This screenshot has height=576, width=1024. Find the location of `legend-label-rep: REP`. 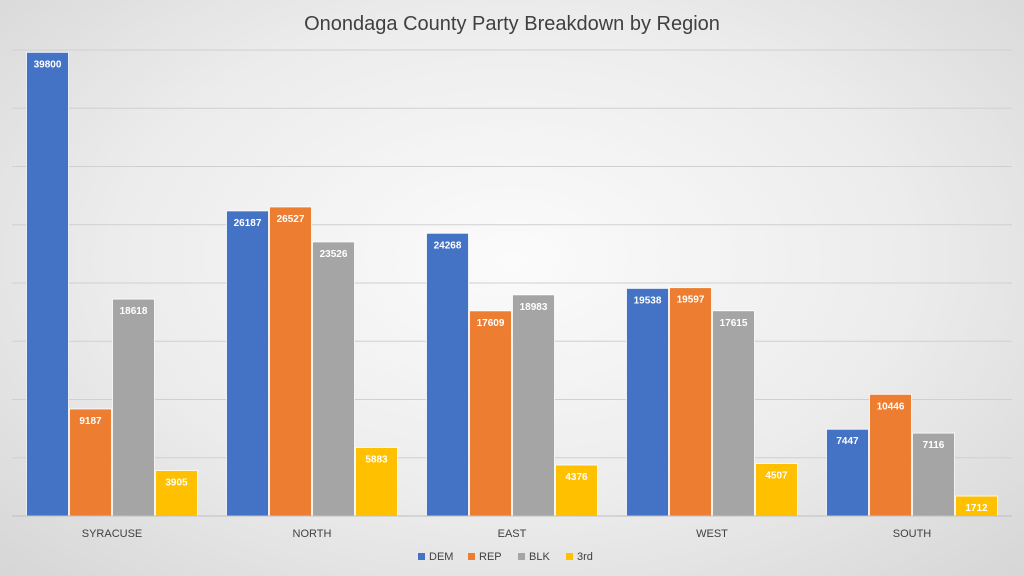

legend-label-rep: REP is located at coordinates (490, 557).